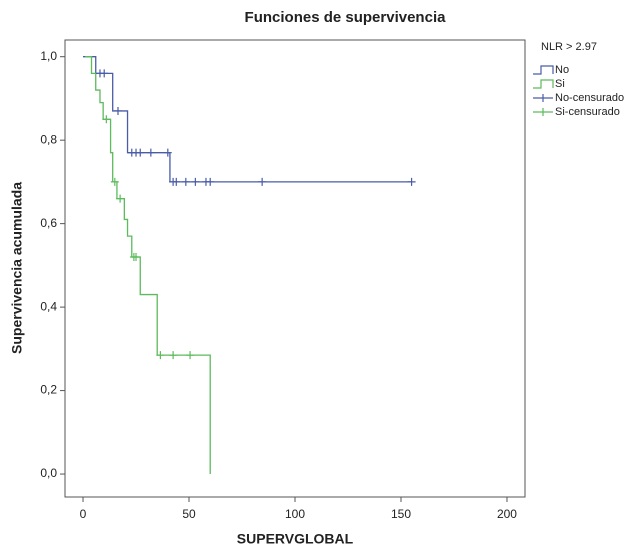  What do you see at coordinates (295, 514) in the screenshot?
I see `x-tick-label: 100` at bounding box center [295, 514].